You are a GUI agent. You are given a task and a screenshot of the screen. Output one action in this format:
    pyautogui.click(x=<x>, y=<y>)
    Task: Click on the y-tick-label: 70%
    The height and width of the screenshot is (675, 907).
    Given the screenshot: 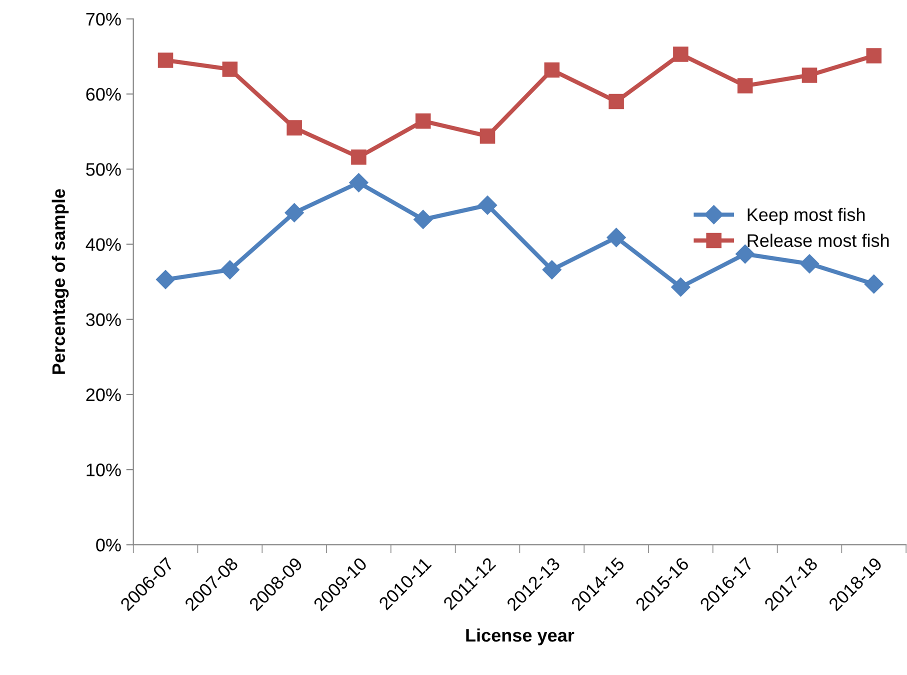 What is the action you would take?
    pyautogui.click(x=103, y=19)
    